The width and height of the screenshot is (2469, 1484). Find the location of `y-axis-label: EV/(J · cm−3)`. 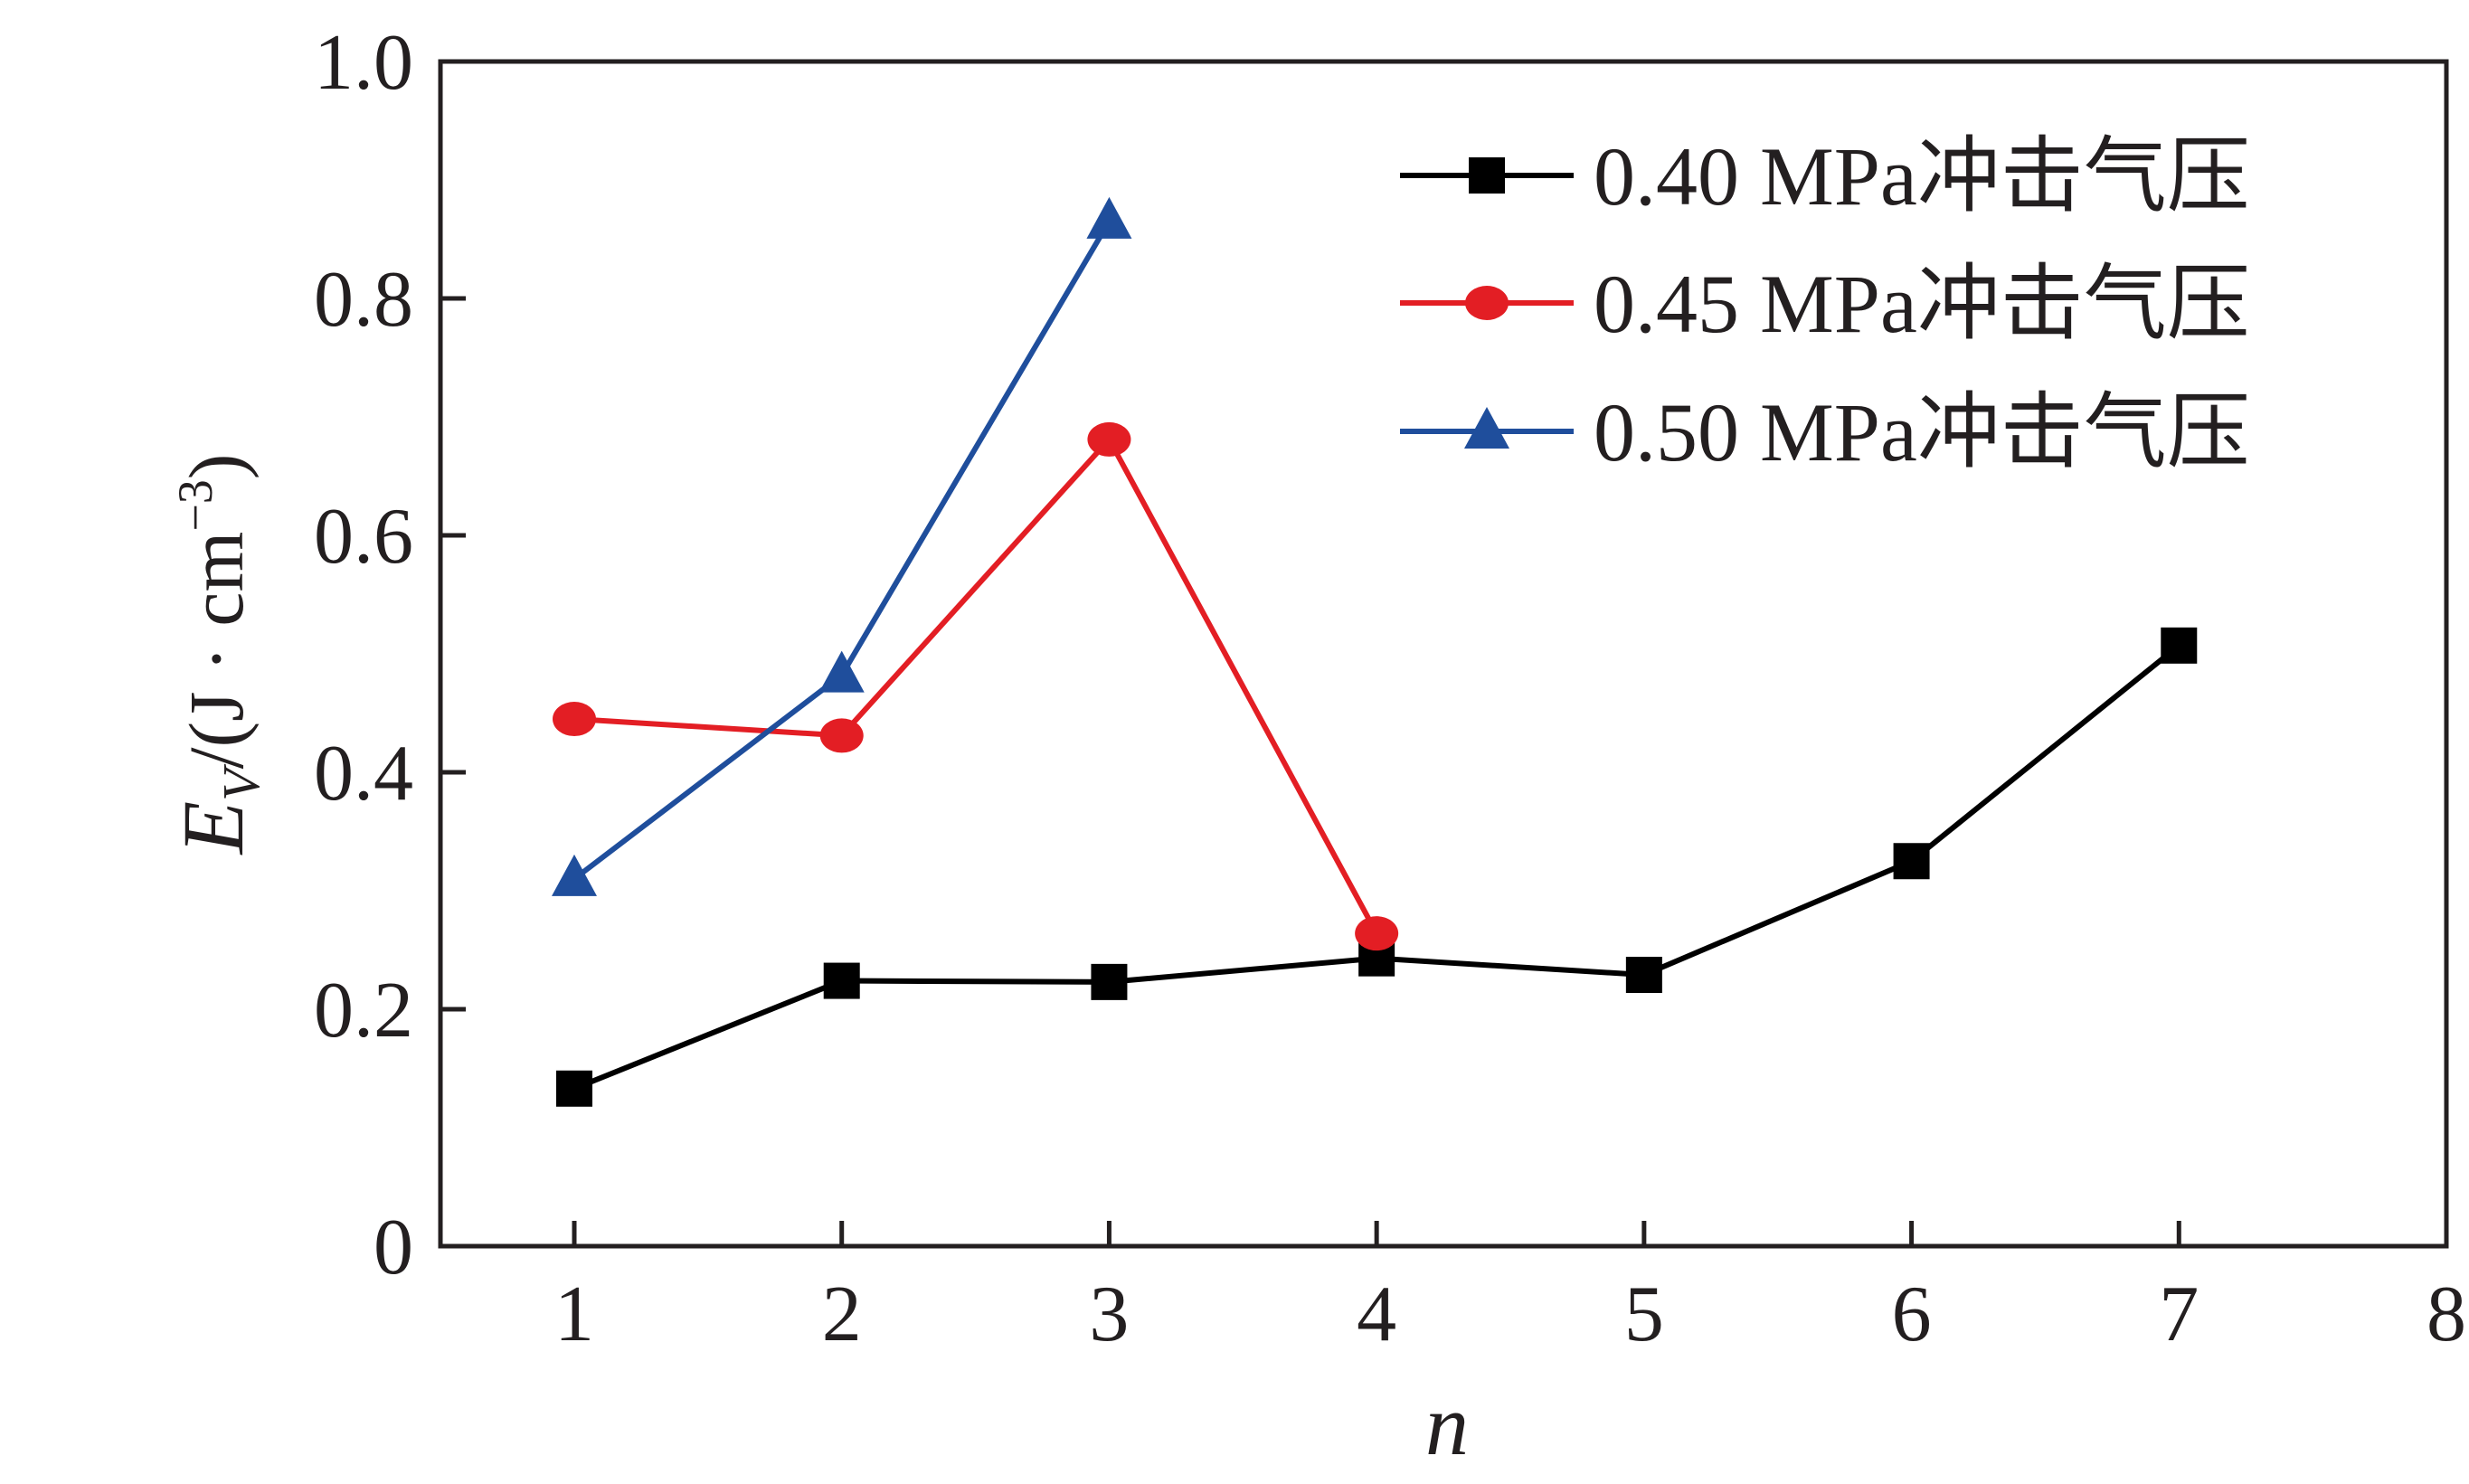

y-axis-label: EV/(J · cm−3) is located at coordinates (217, 655).